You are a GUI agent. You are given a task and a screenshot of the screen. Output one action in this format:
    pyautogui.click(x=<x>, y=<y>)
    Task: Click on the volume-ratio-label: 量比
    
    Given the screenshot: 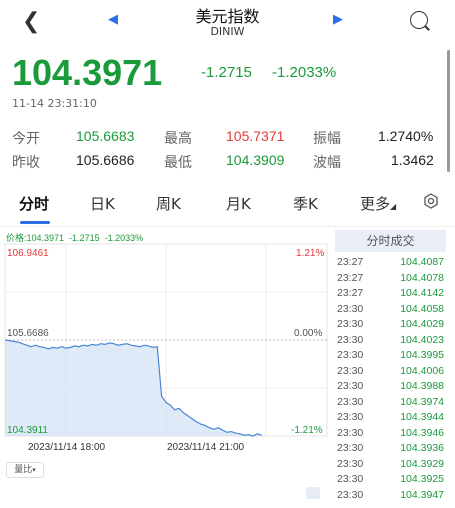 What is the action you would take?
    pyautogui.click(x=23, y=470)
    